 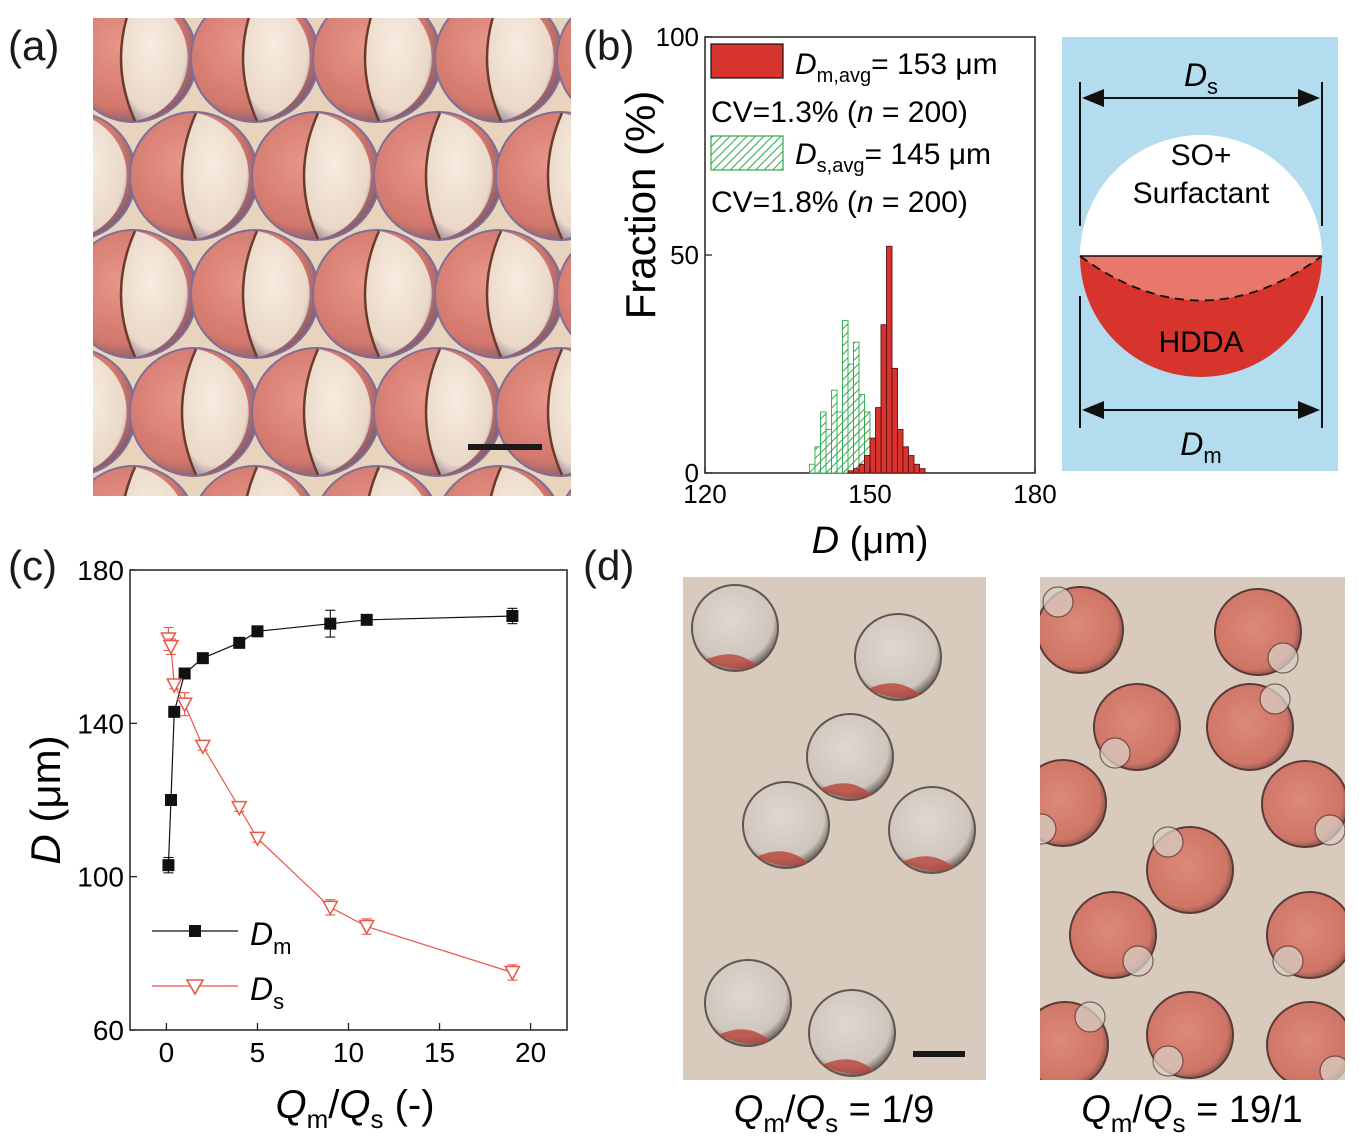 What do you see at coordinates (195, 987) in the screenshot?
I see `legend-c-marker-ds` at bounding box center [195, 987].